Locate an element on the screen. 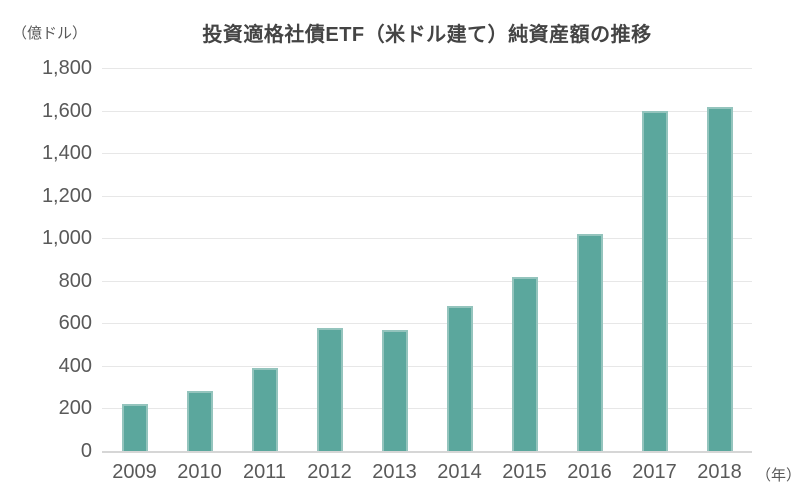  chart-title: 投資適格社債ETF（米ドル建て）純資産額の推移 is located at coordinates (427, 35).